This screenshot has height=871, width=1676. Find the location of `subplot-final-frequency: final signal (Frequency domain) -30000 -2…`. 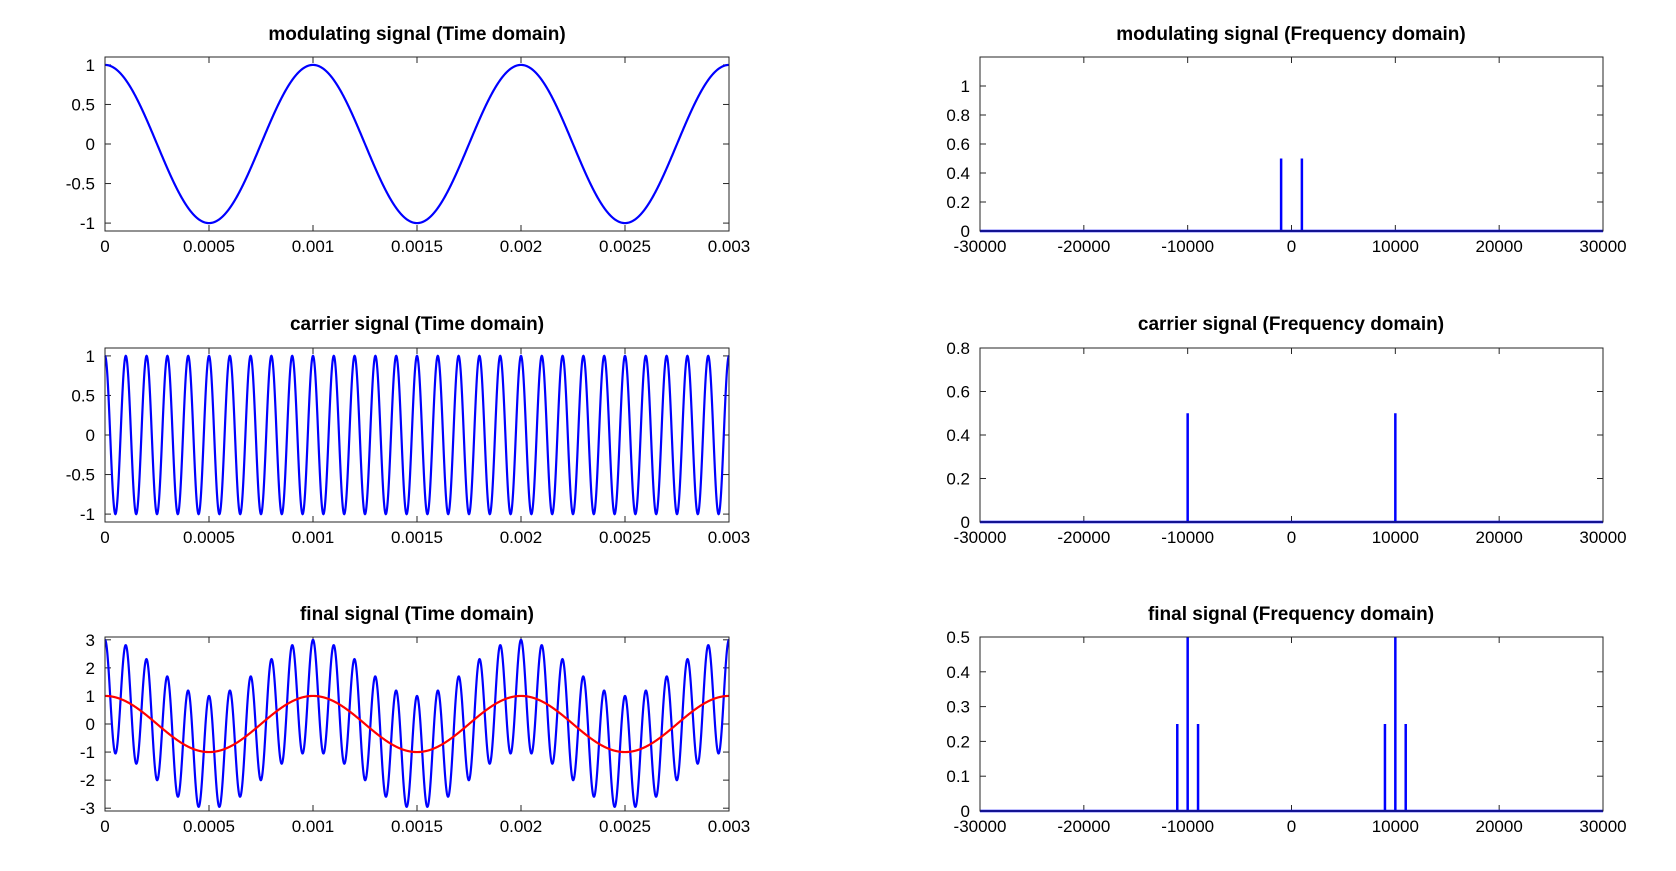

subplot-final-frequency: final signal (Frequency domain) -30000 -2… is located at coordinates (1286, 720).